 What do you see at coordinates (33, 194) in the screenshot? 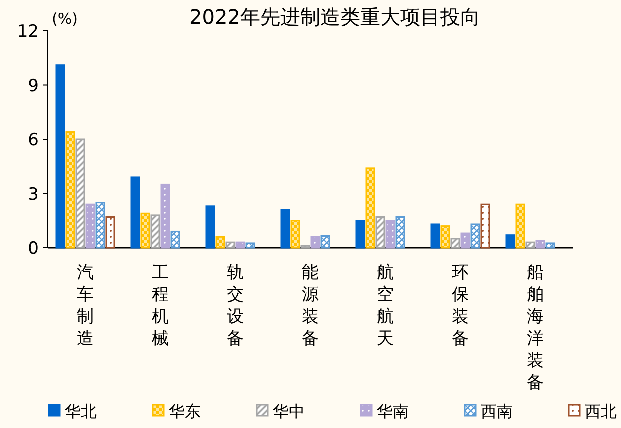
I see `y-tick-label: 3` at bounding box center [33, 194].